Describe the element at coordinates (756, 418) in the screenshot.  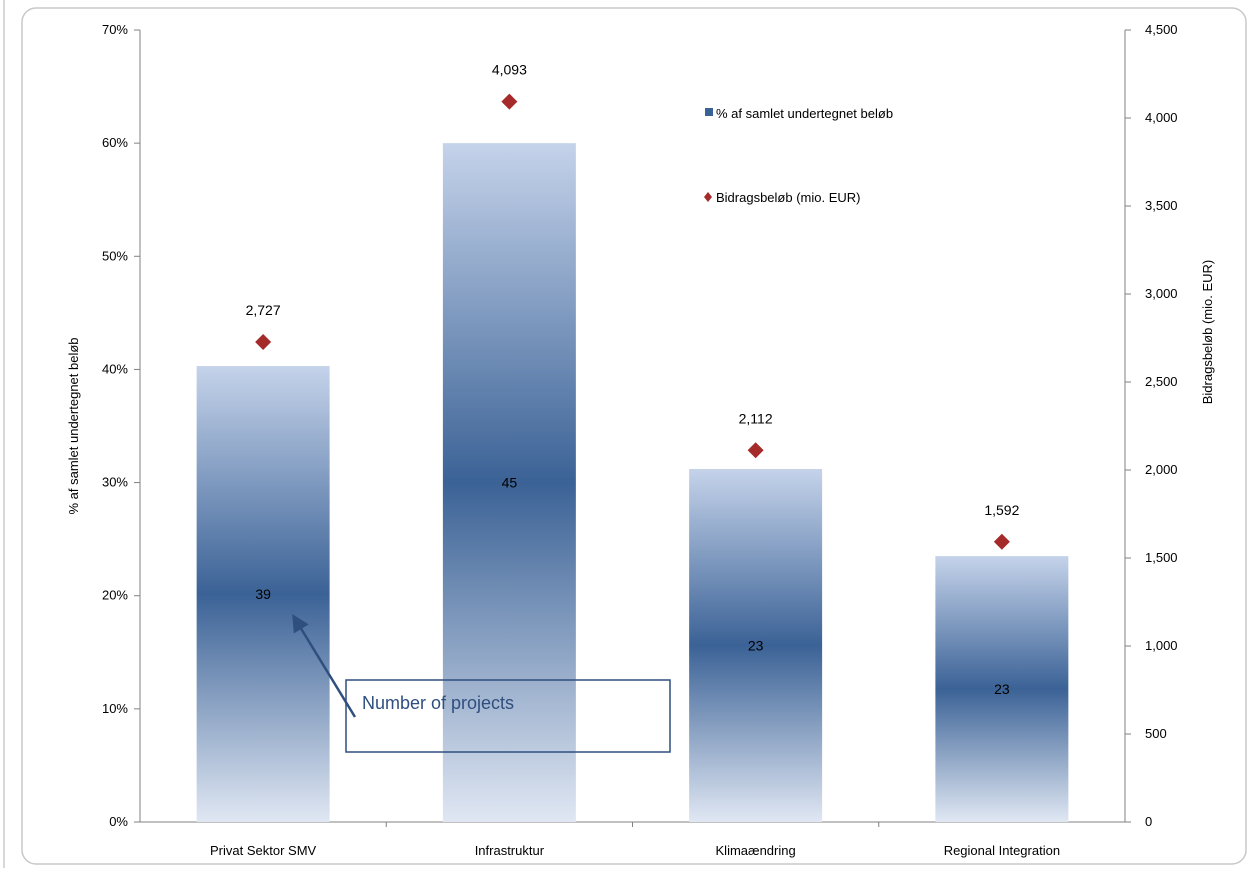
I see `point-data-label: 2,112` at that location.